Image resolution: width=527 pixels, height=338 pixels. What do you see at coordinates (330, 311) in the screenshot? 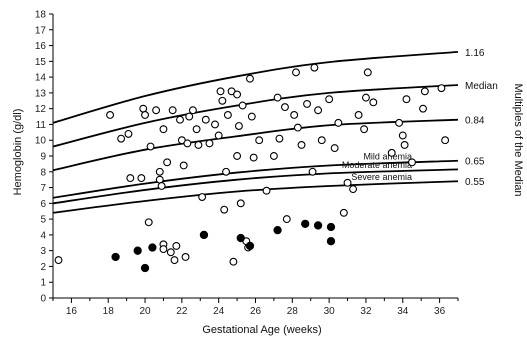
I see `x-tick-label: 30` at bounding box center [330, 311].